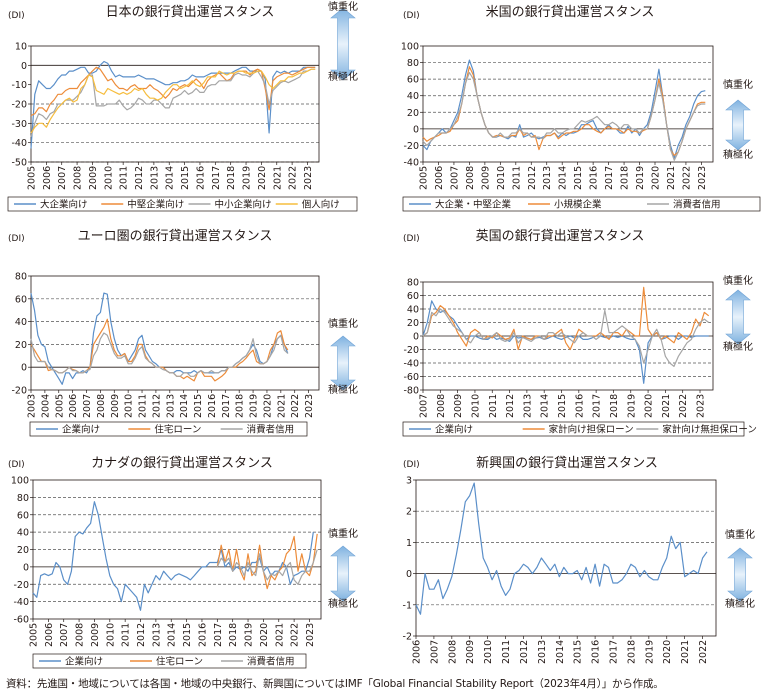 This screenshot has width=765, height=700. What do you see at coordinates (434, 652) in the screenshot?
I see `x-tick-label: 2007` at bounding box center [434, 652].